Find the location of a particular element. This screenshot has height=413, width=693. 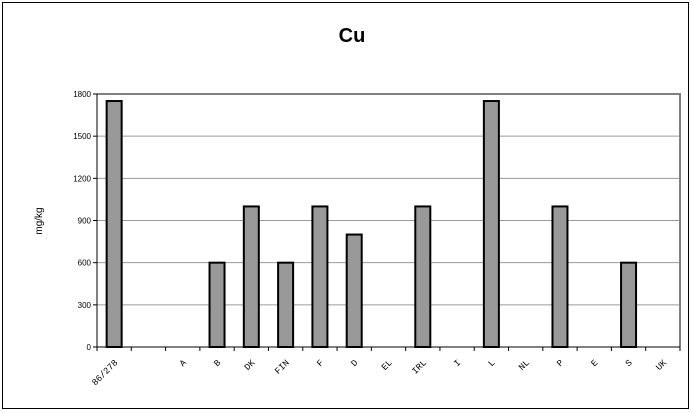

x-tick-label: L is located at coordinates (492, 363).